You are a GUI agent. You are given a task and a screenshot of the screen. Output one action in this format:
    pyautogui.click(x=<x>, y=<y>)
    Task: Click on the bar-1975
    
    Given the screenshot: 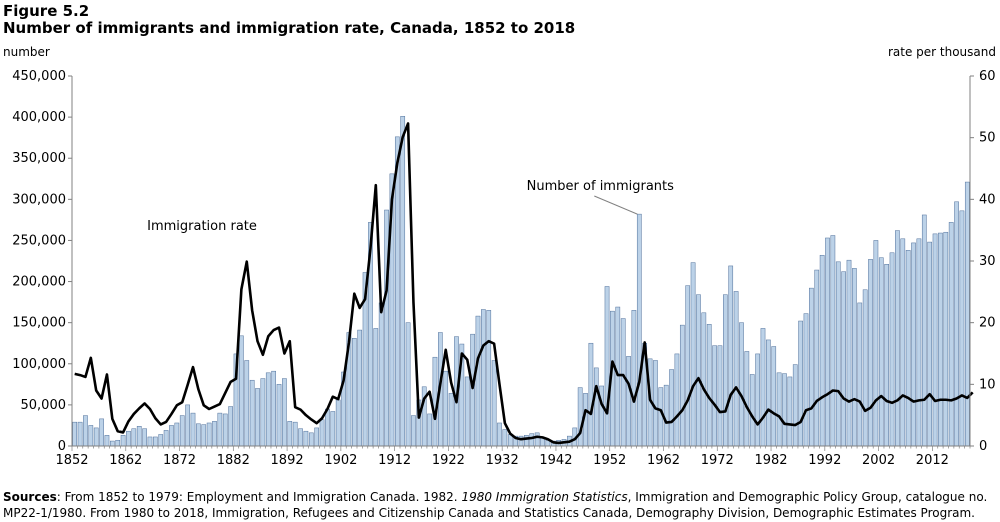 What is the action you would take?
    pyautogui.click(x=736, y=369)
    